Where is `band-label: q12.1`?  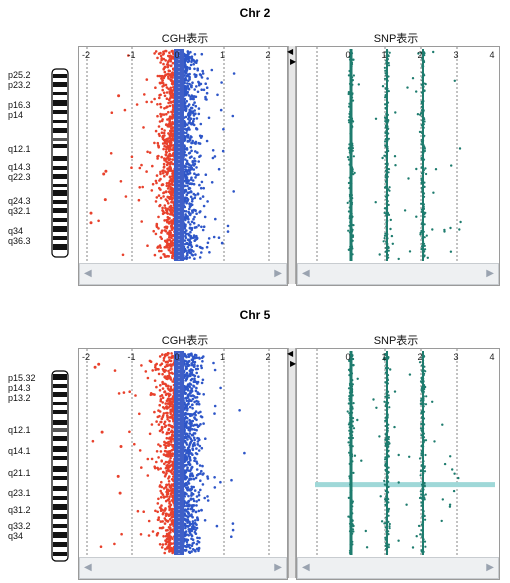 band-label: q12.1 is located at coordinates (19, 149).